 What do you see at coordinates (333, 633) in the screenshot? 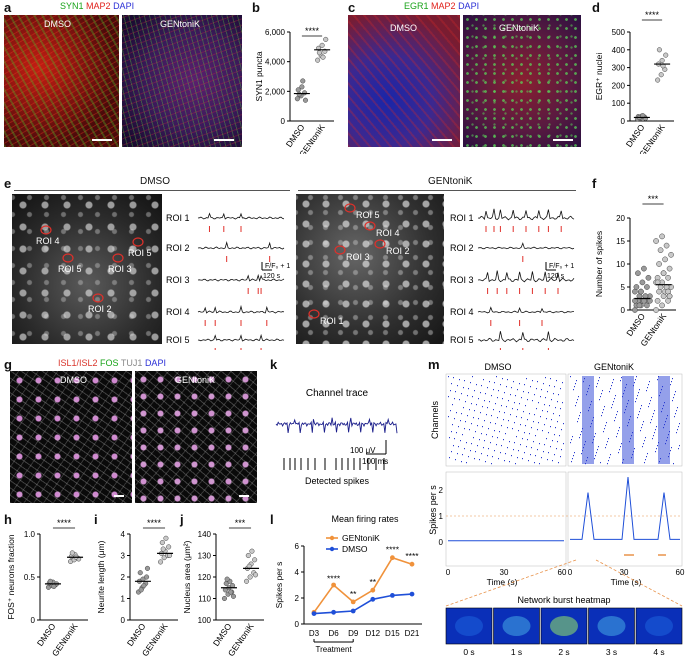
I see `x-tick-label: D6` at bounding box center [333, 633].